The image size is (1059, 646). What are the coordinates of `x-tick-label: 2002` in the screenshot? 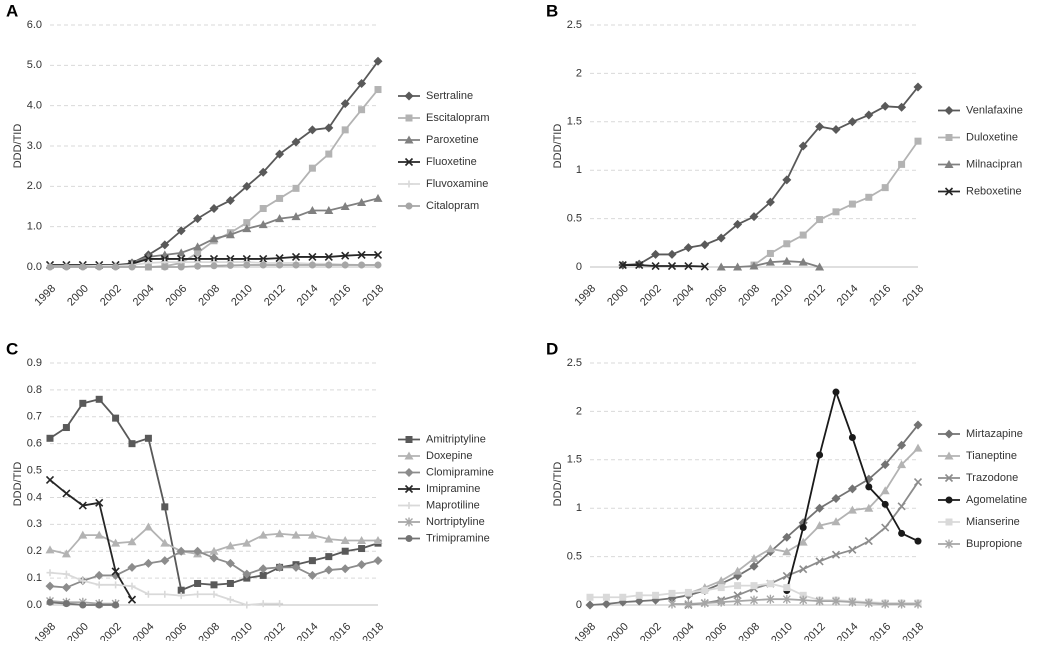 It's located at (651, 631).